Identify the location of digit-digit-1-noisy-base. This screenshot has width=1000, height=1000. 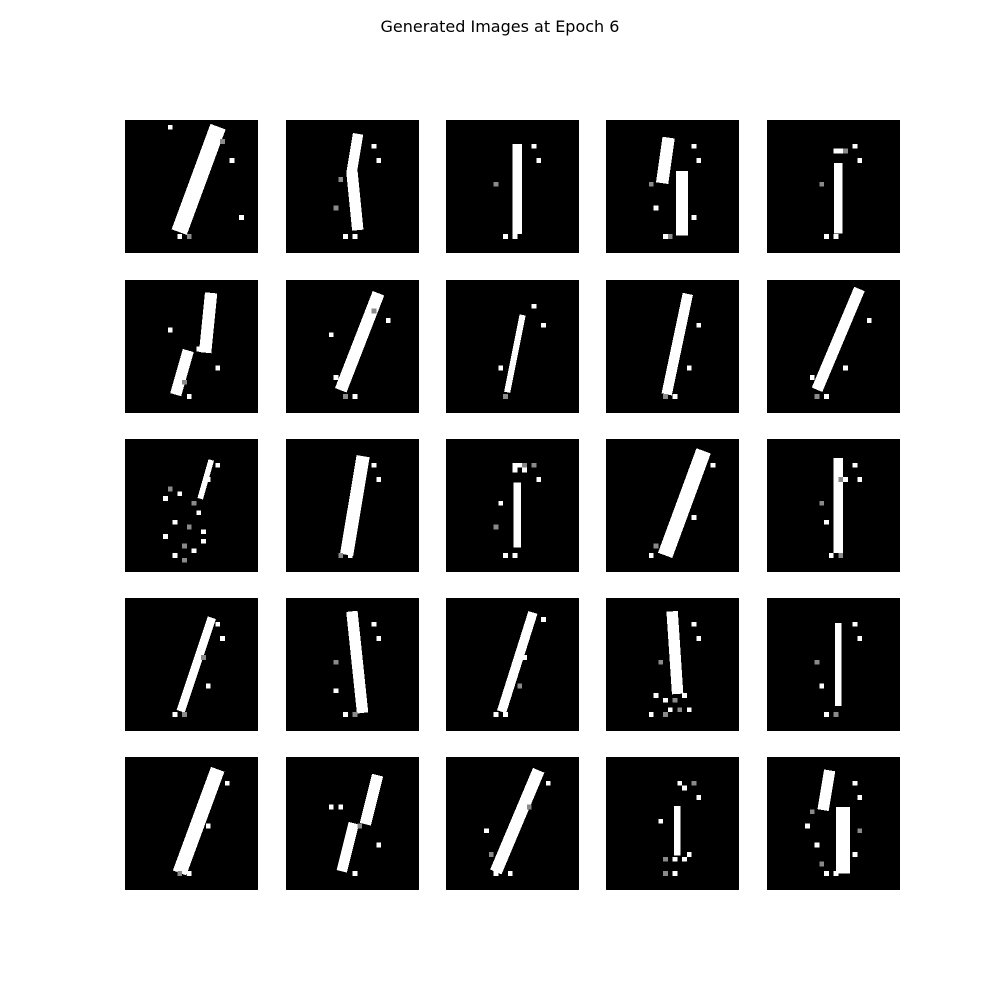
(672, 664).